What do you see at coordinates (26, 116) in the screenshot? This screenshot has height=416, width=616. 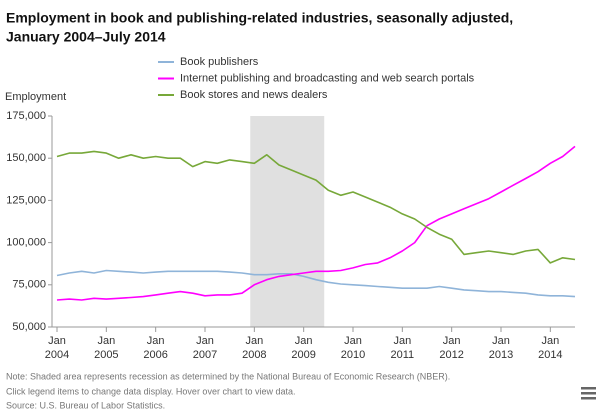 I see `y-tick-label: 175,000` at bounding box center [26, 116].